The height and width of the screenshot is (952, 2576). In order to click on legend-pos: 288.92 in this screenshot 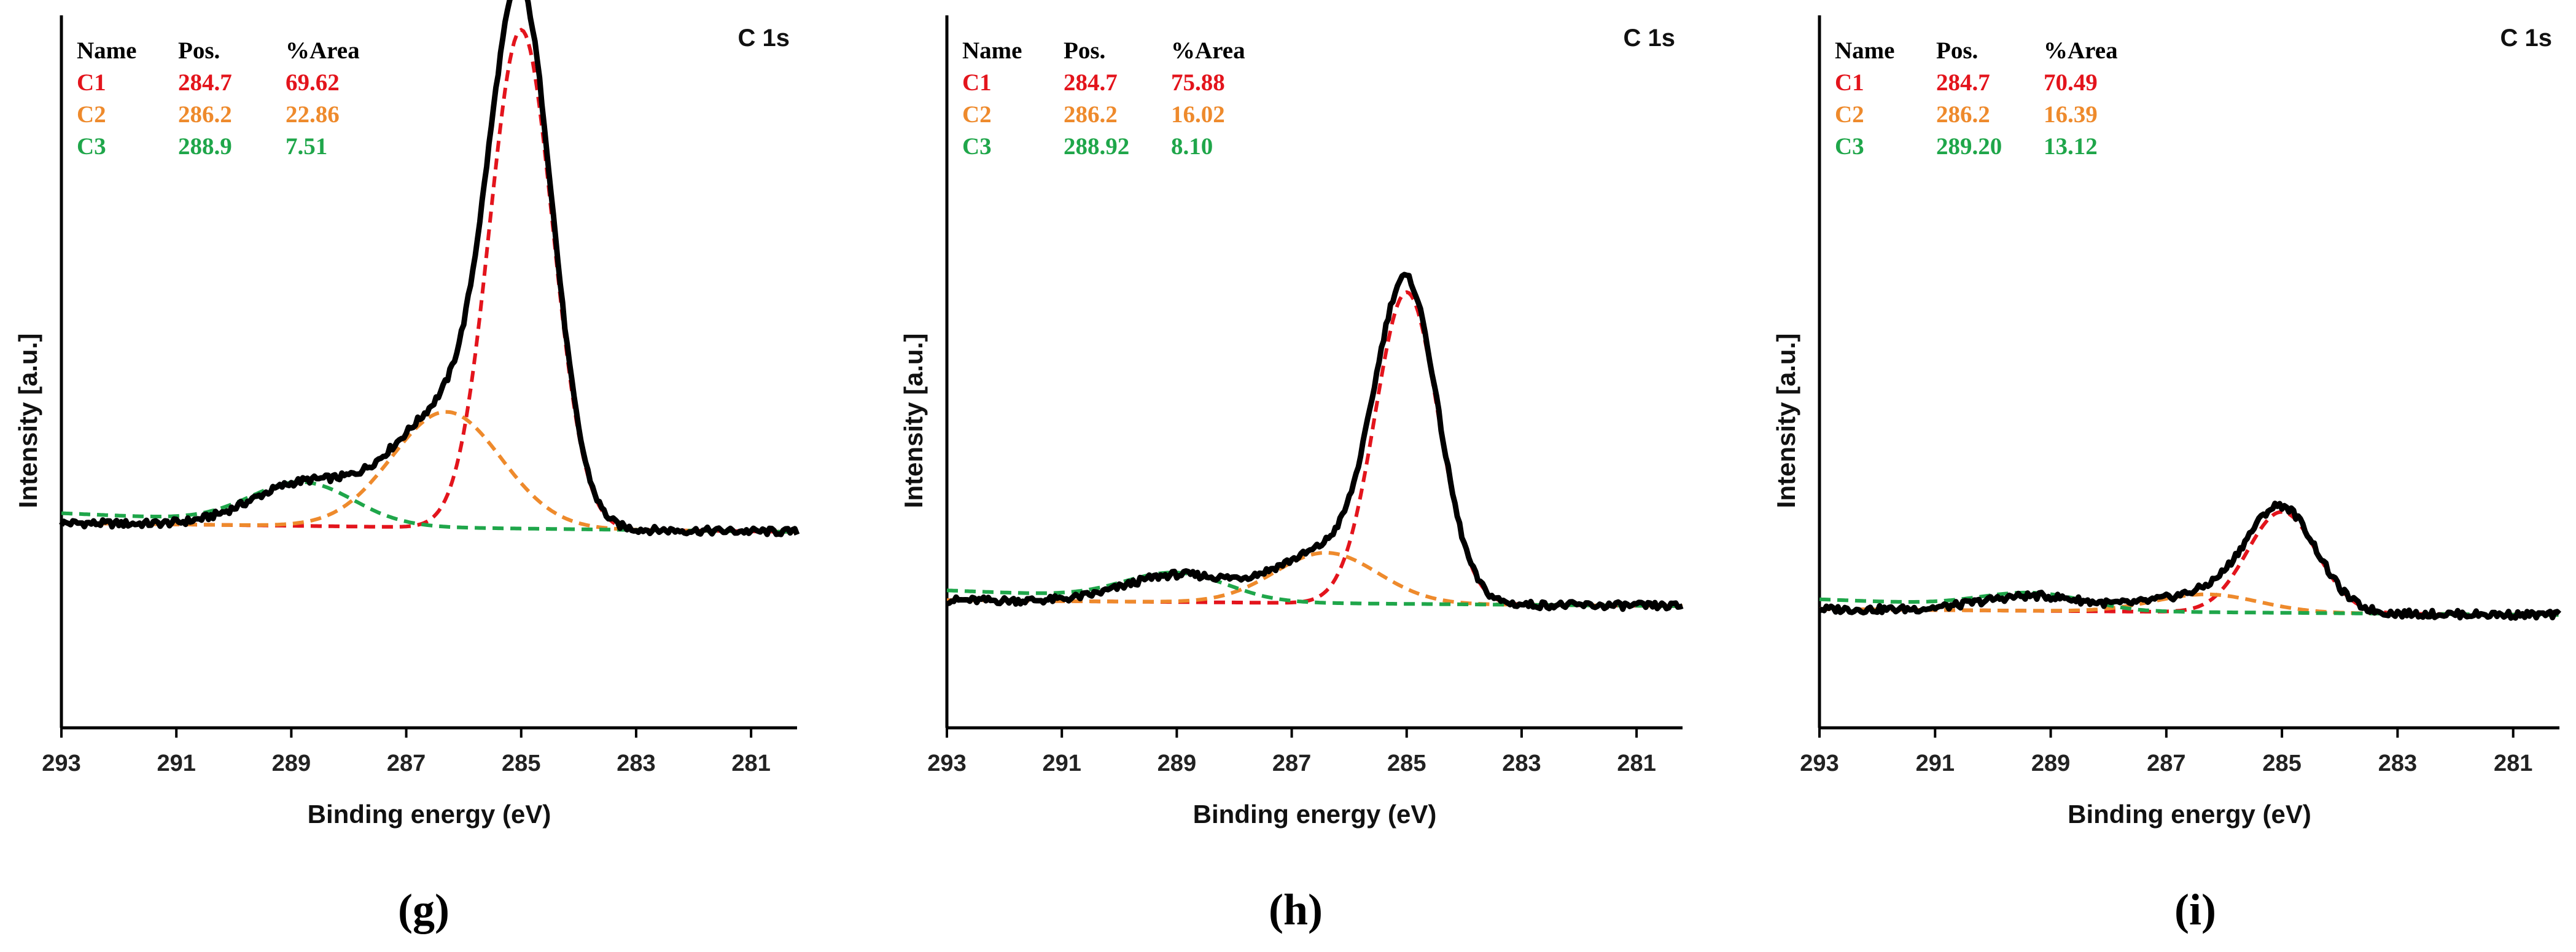, I will do `click(1096, 146)`.